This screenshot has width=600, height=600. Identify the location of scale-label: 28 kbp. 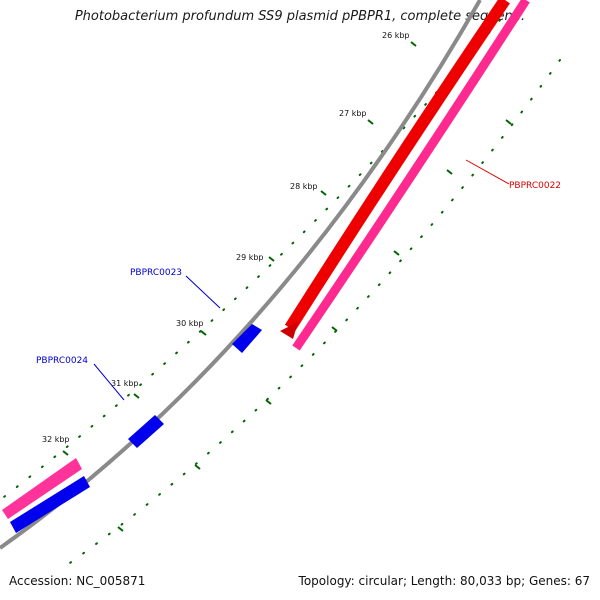
(304, 186).